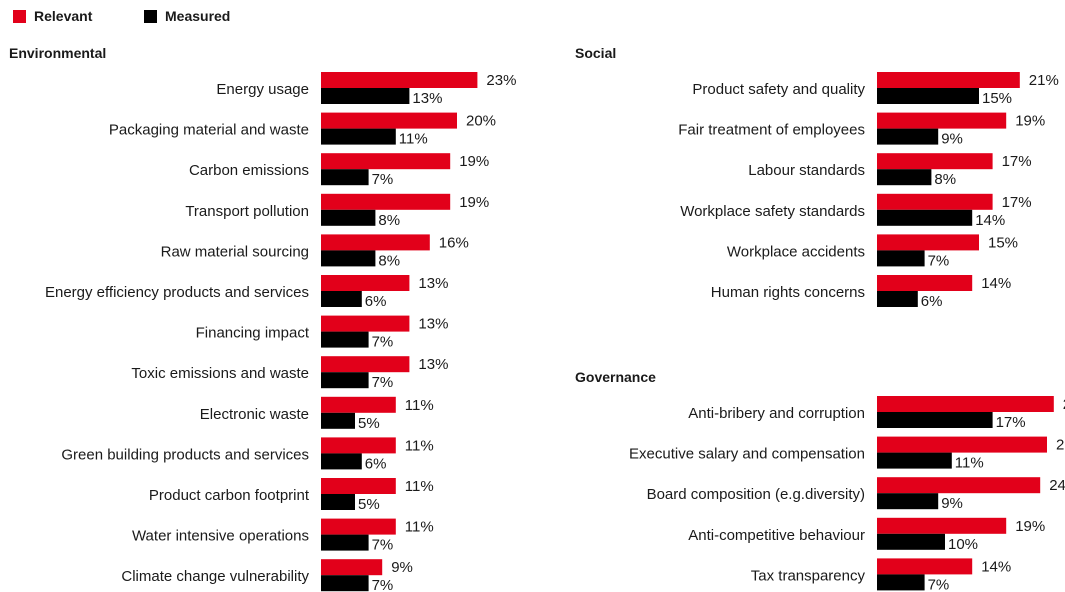 This screenshot has width=1065, height=592. I want to click on governance-bar-relevant-tax-transparency, so click(925, 566).